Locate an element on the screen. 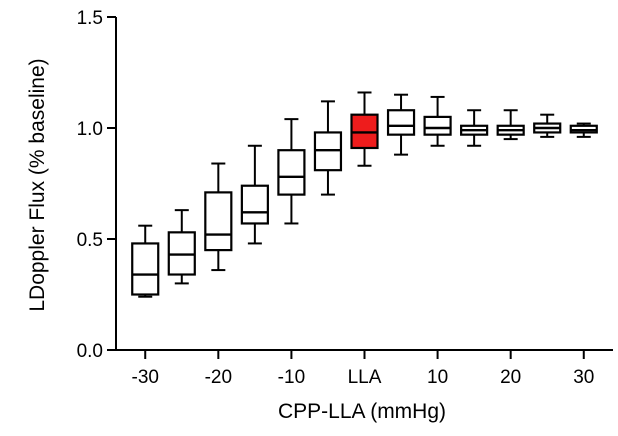 The height and width of the screenshot is (436, 618). x-tick-label: LLA is located at coordinates (365, 377).